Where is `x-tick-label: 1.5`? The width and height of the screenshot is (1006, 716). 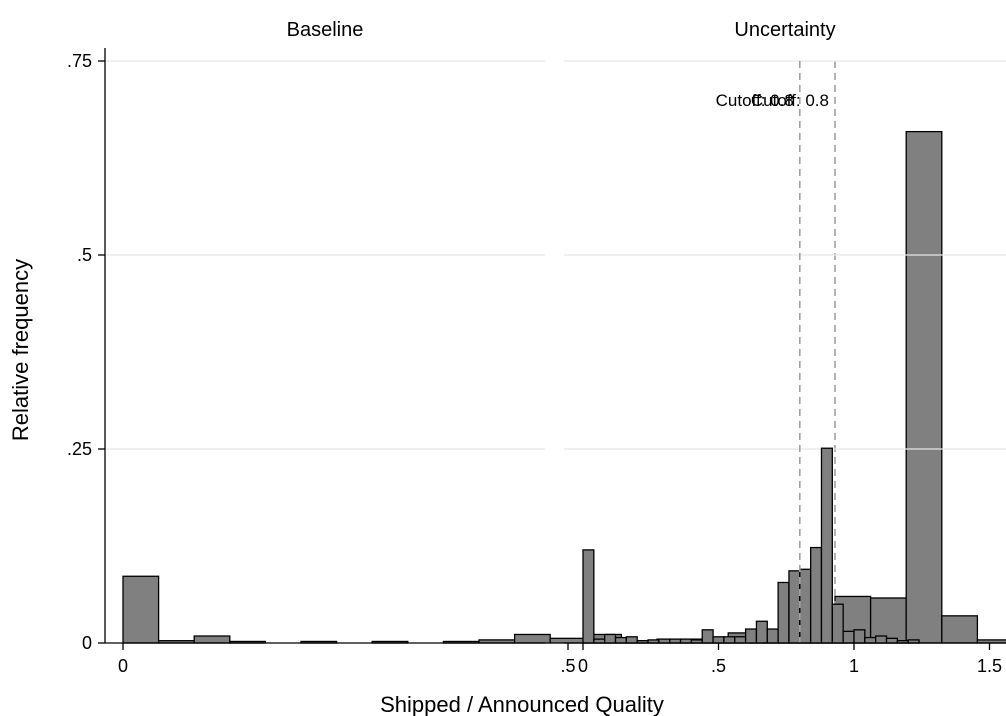 x-tick-label: 1.5 is located at coordinates (989, 666).